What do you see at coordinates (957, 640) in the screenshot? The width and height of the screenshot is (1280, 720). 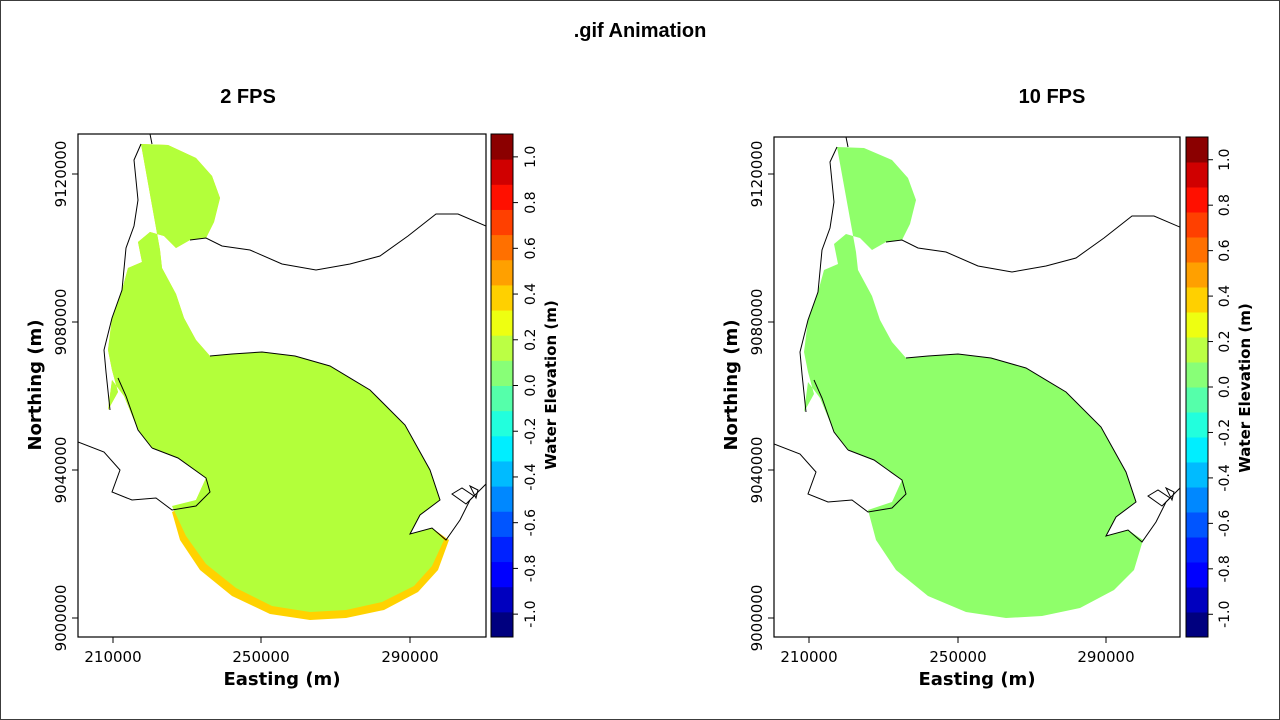 I see `x-axis-ticks` at bounding box center [957, 640].